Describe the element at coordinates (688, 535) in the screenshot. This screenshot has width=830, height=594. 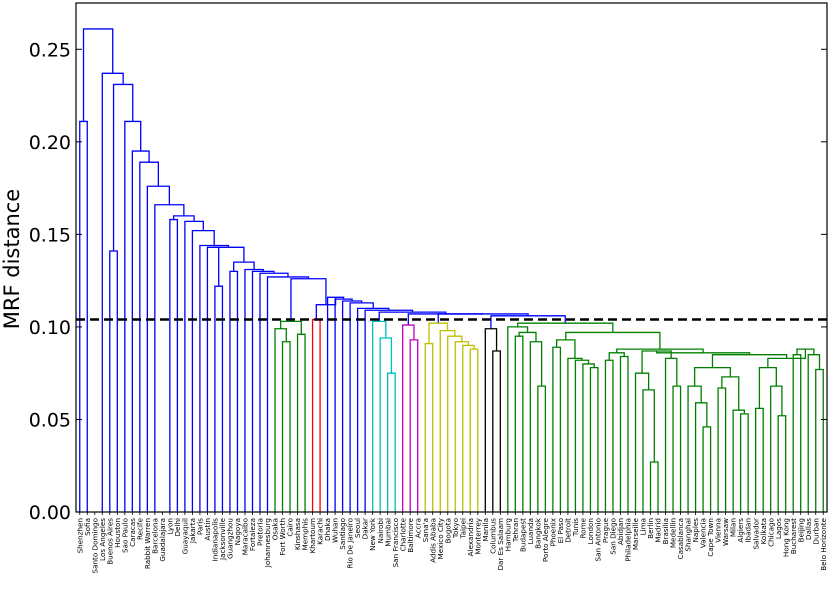
I see `leaf-label: Shanghai` at that location.